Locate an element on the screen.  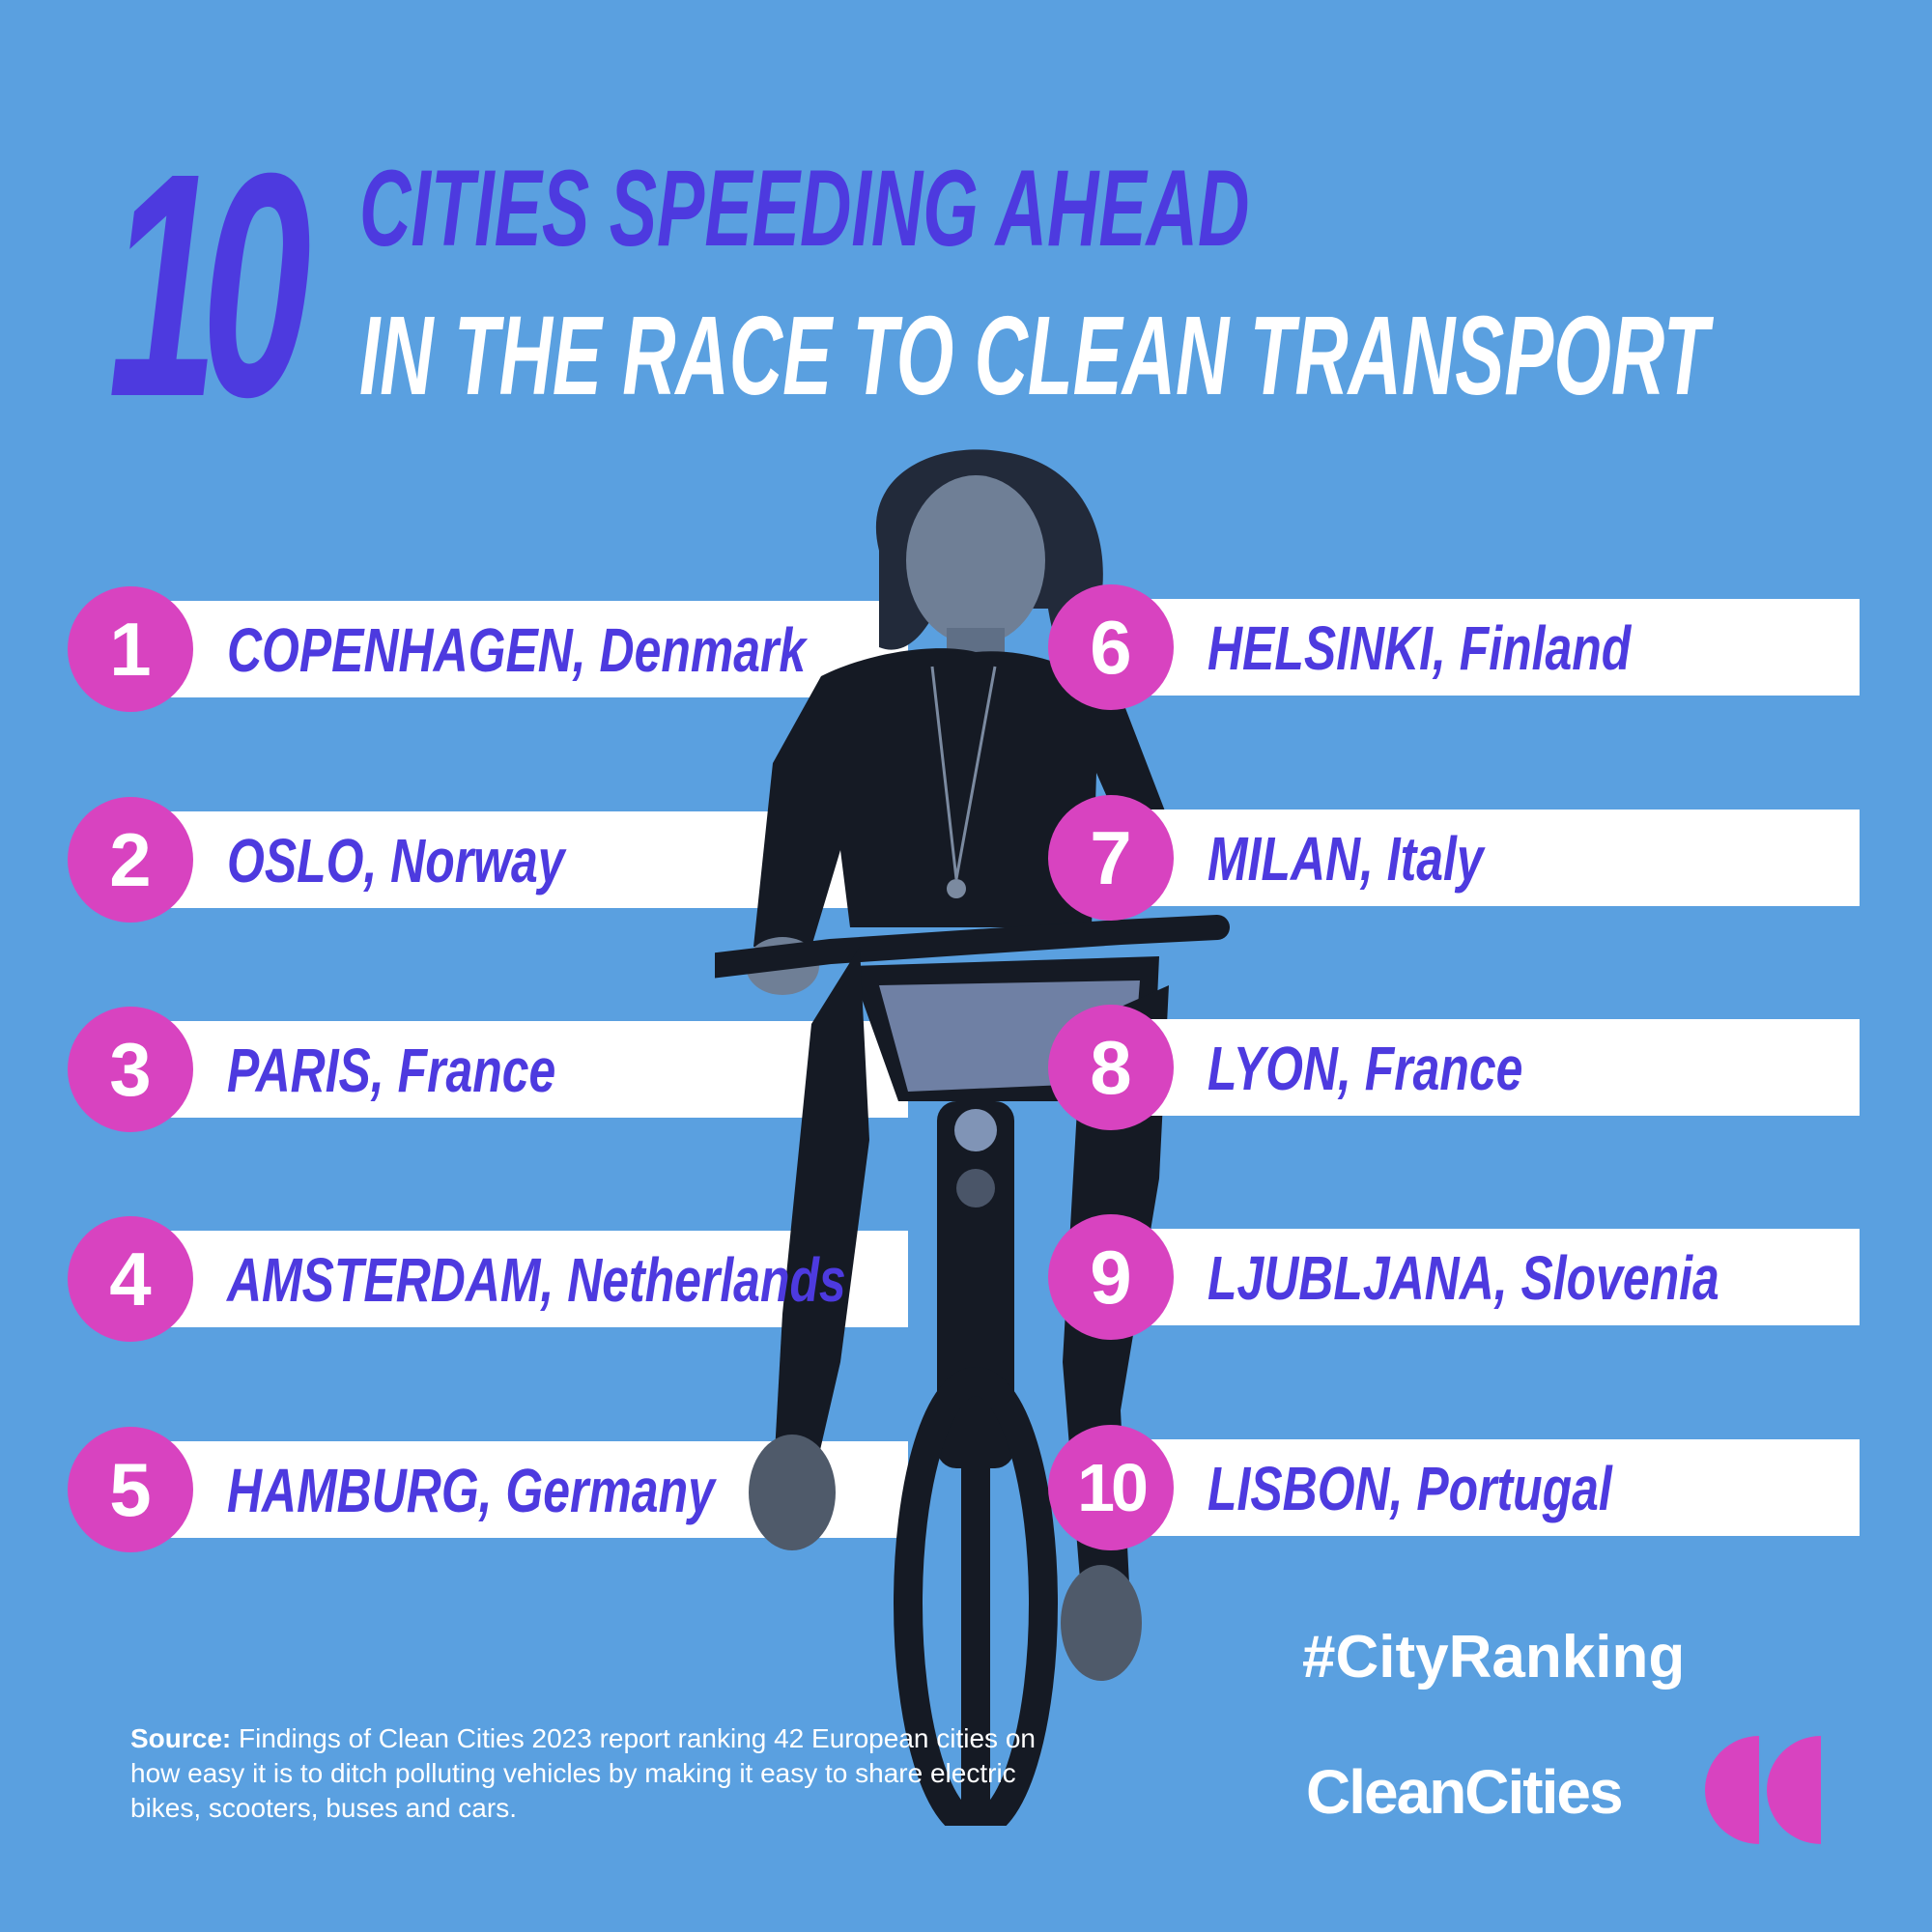
rank-country: Germany is located at coordinates (610, 1490).